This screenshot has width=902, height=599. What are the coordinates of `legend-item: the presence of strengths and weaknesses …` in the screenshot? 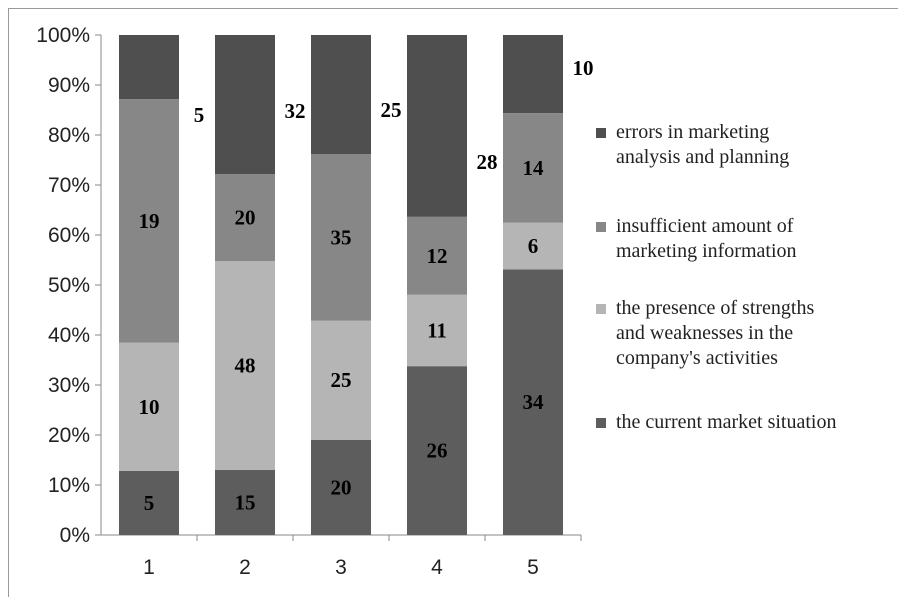 It's located at (705, 333).